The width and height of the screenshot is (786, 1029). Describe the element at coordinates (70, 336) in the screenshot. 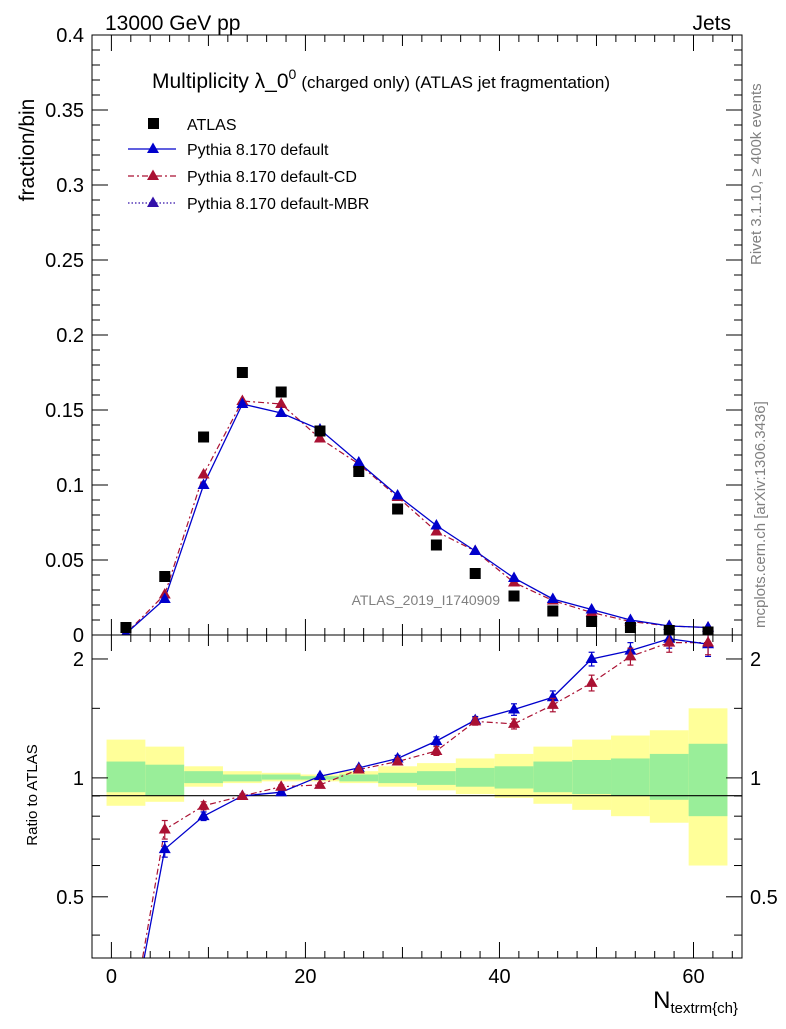

I see `main-y-tick-label: 0.2` at that location.